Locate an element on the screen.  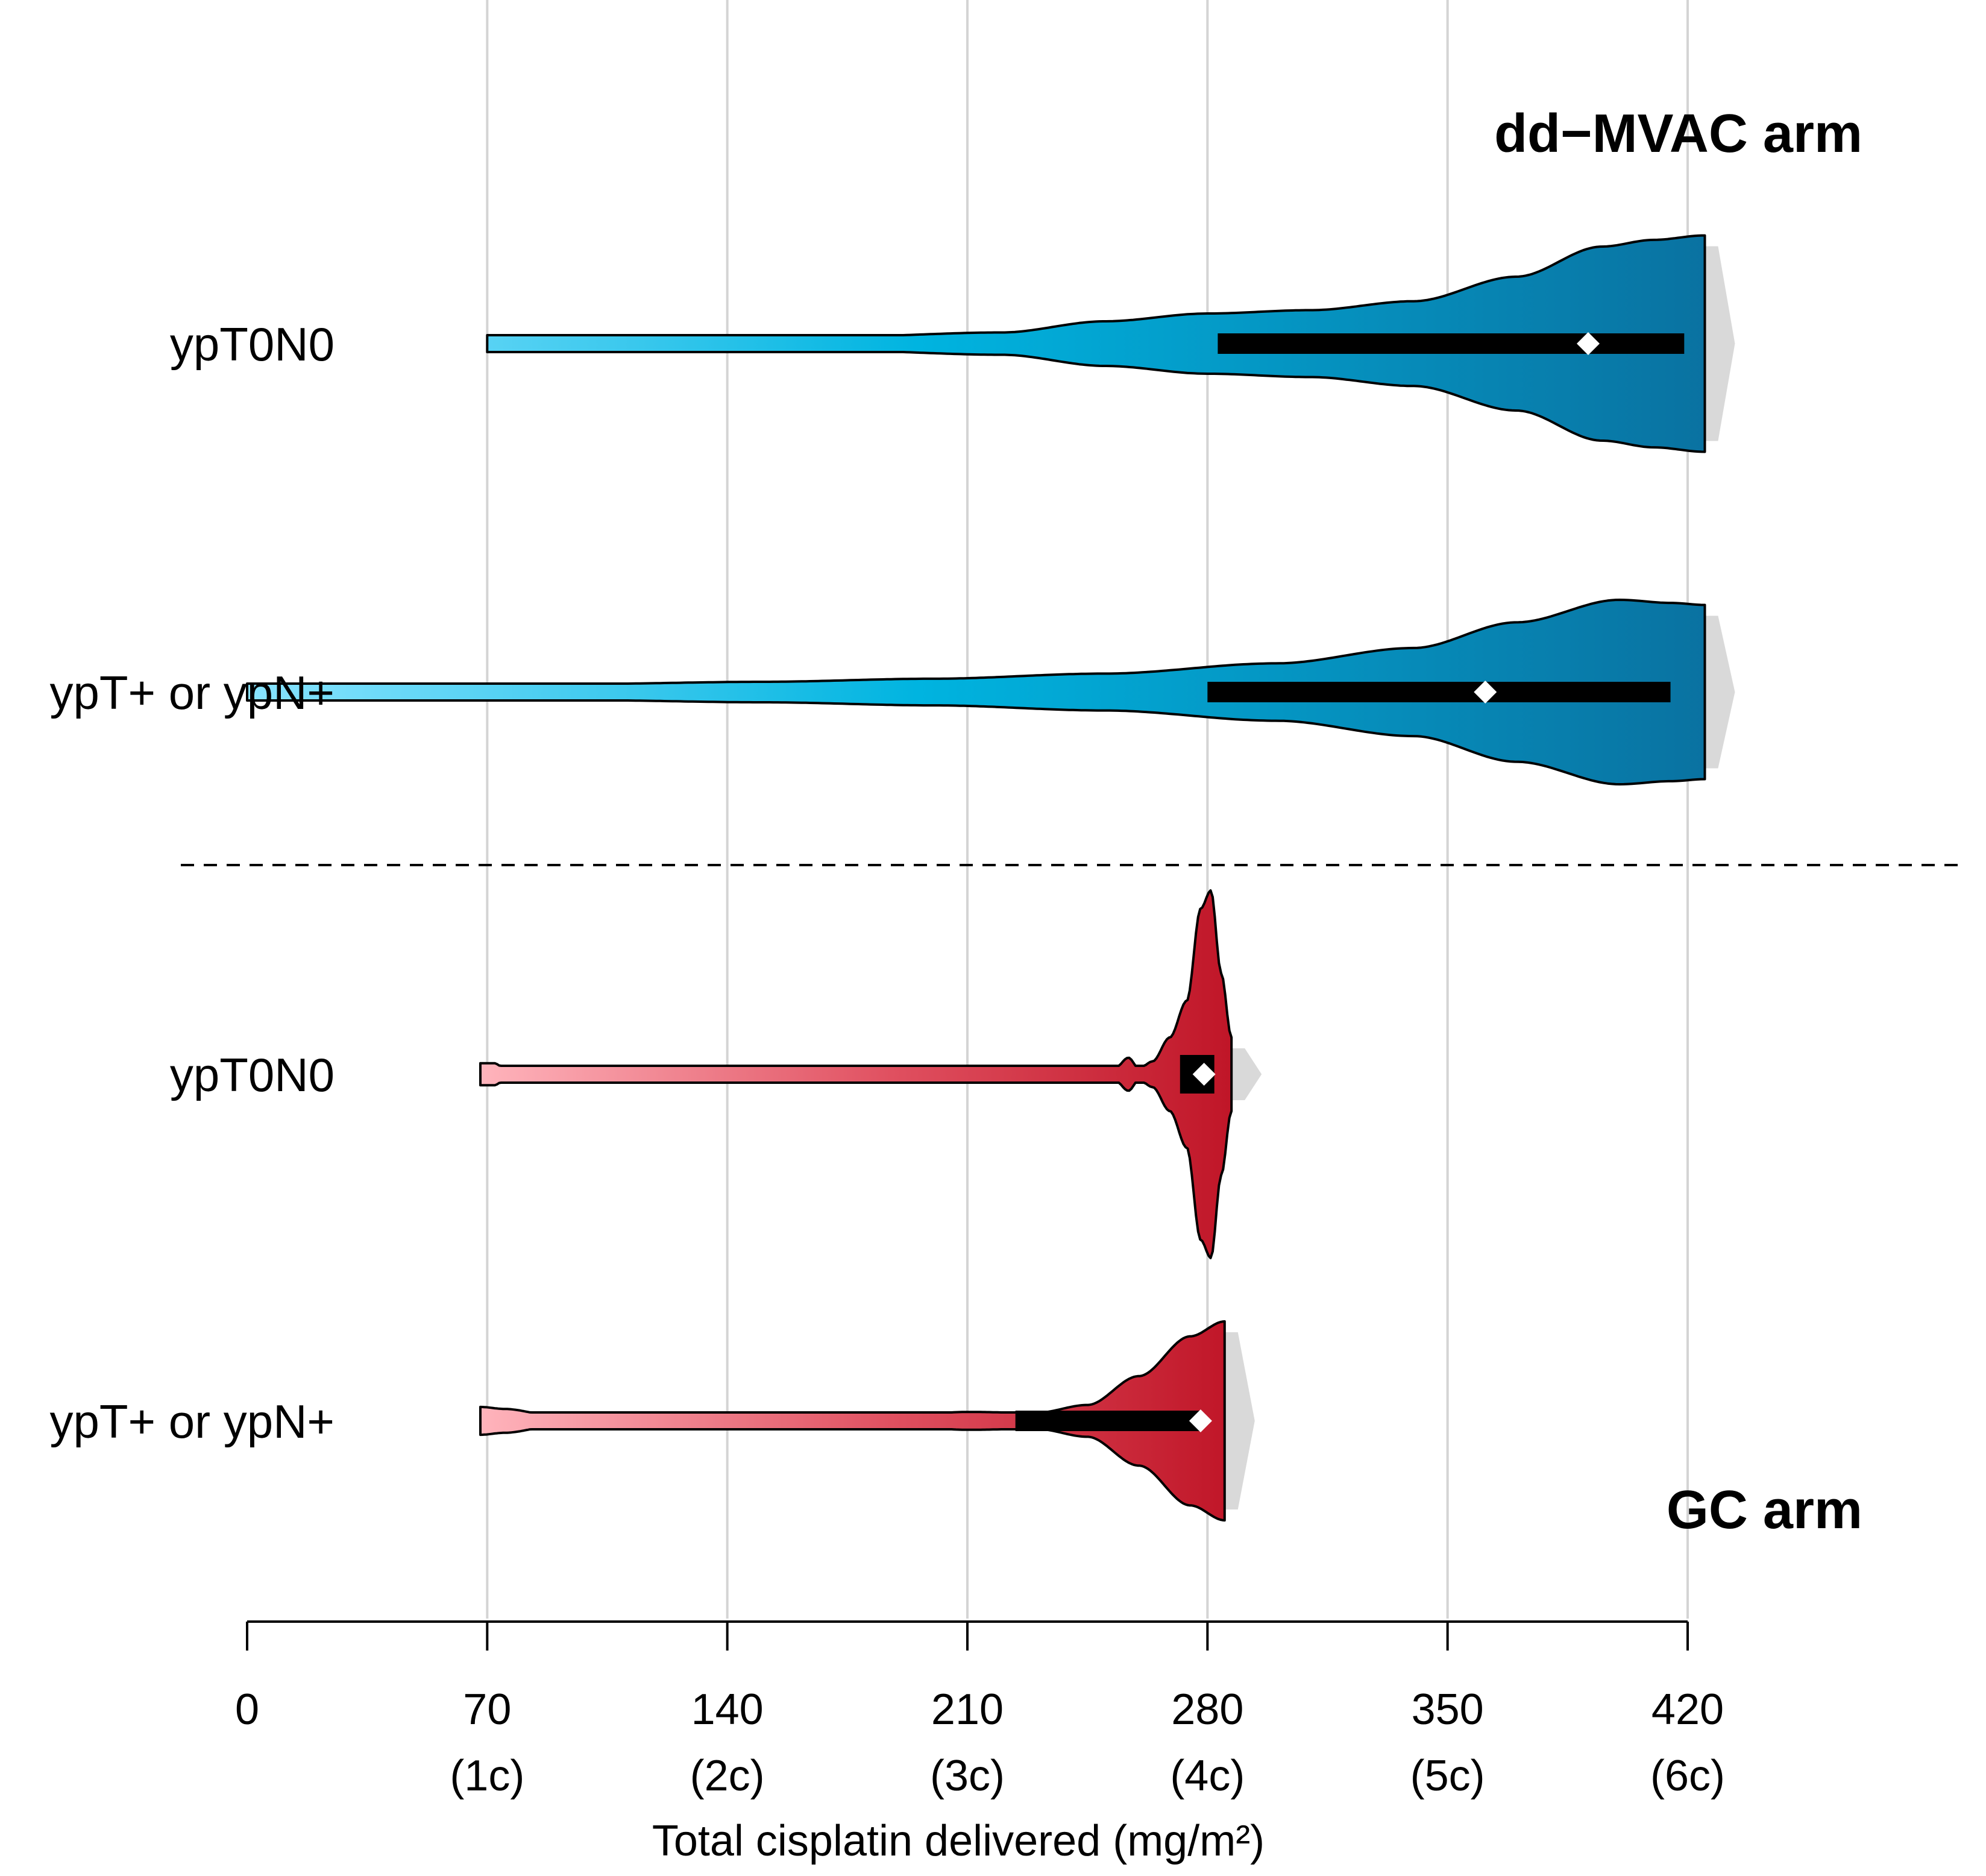
x-tick-cycle-label-70: (1c) is located at coordinates (487, 1776).